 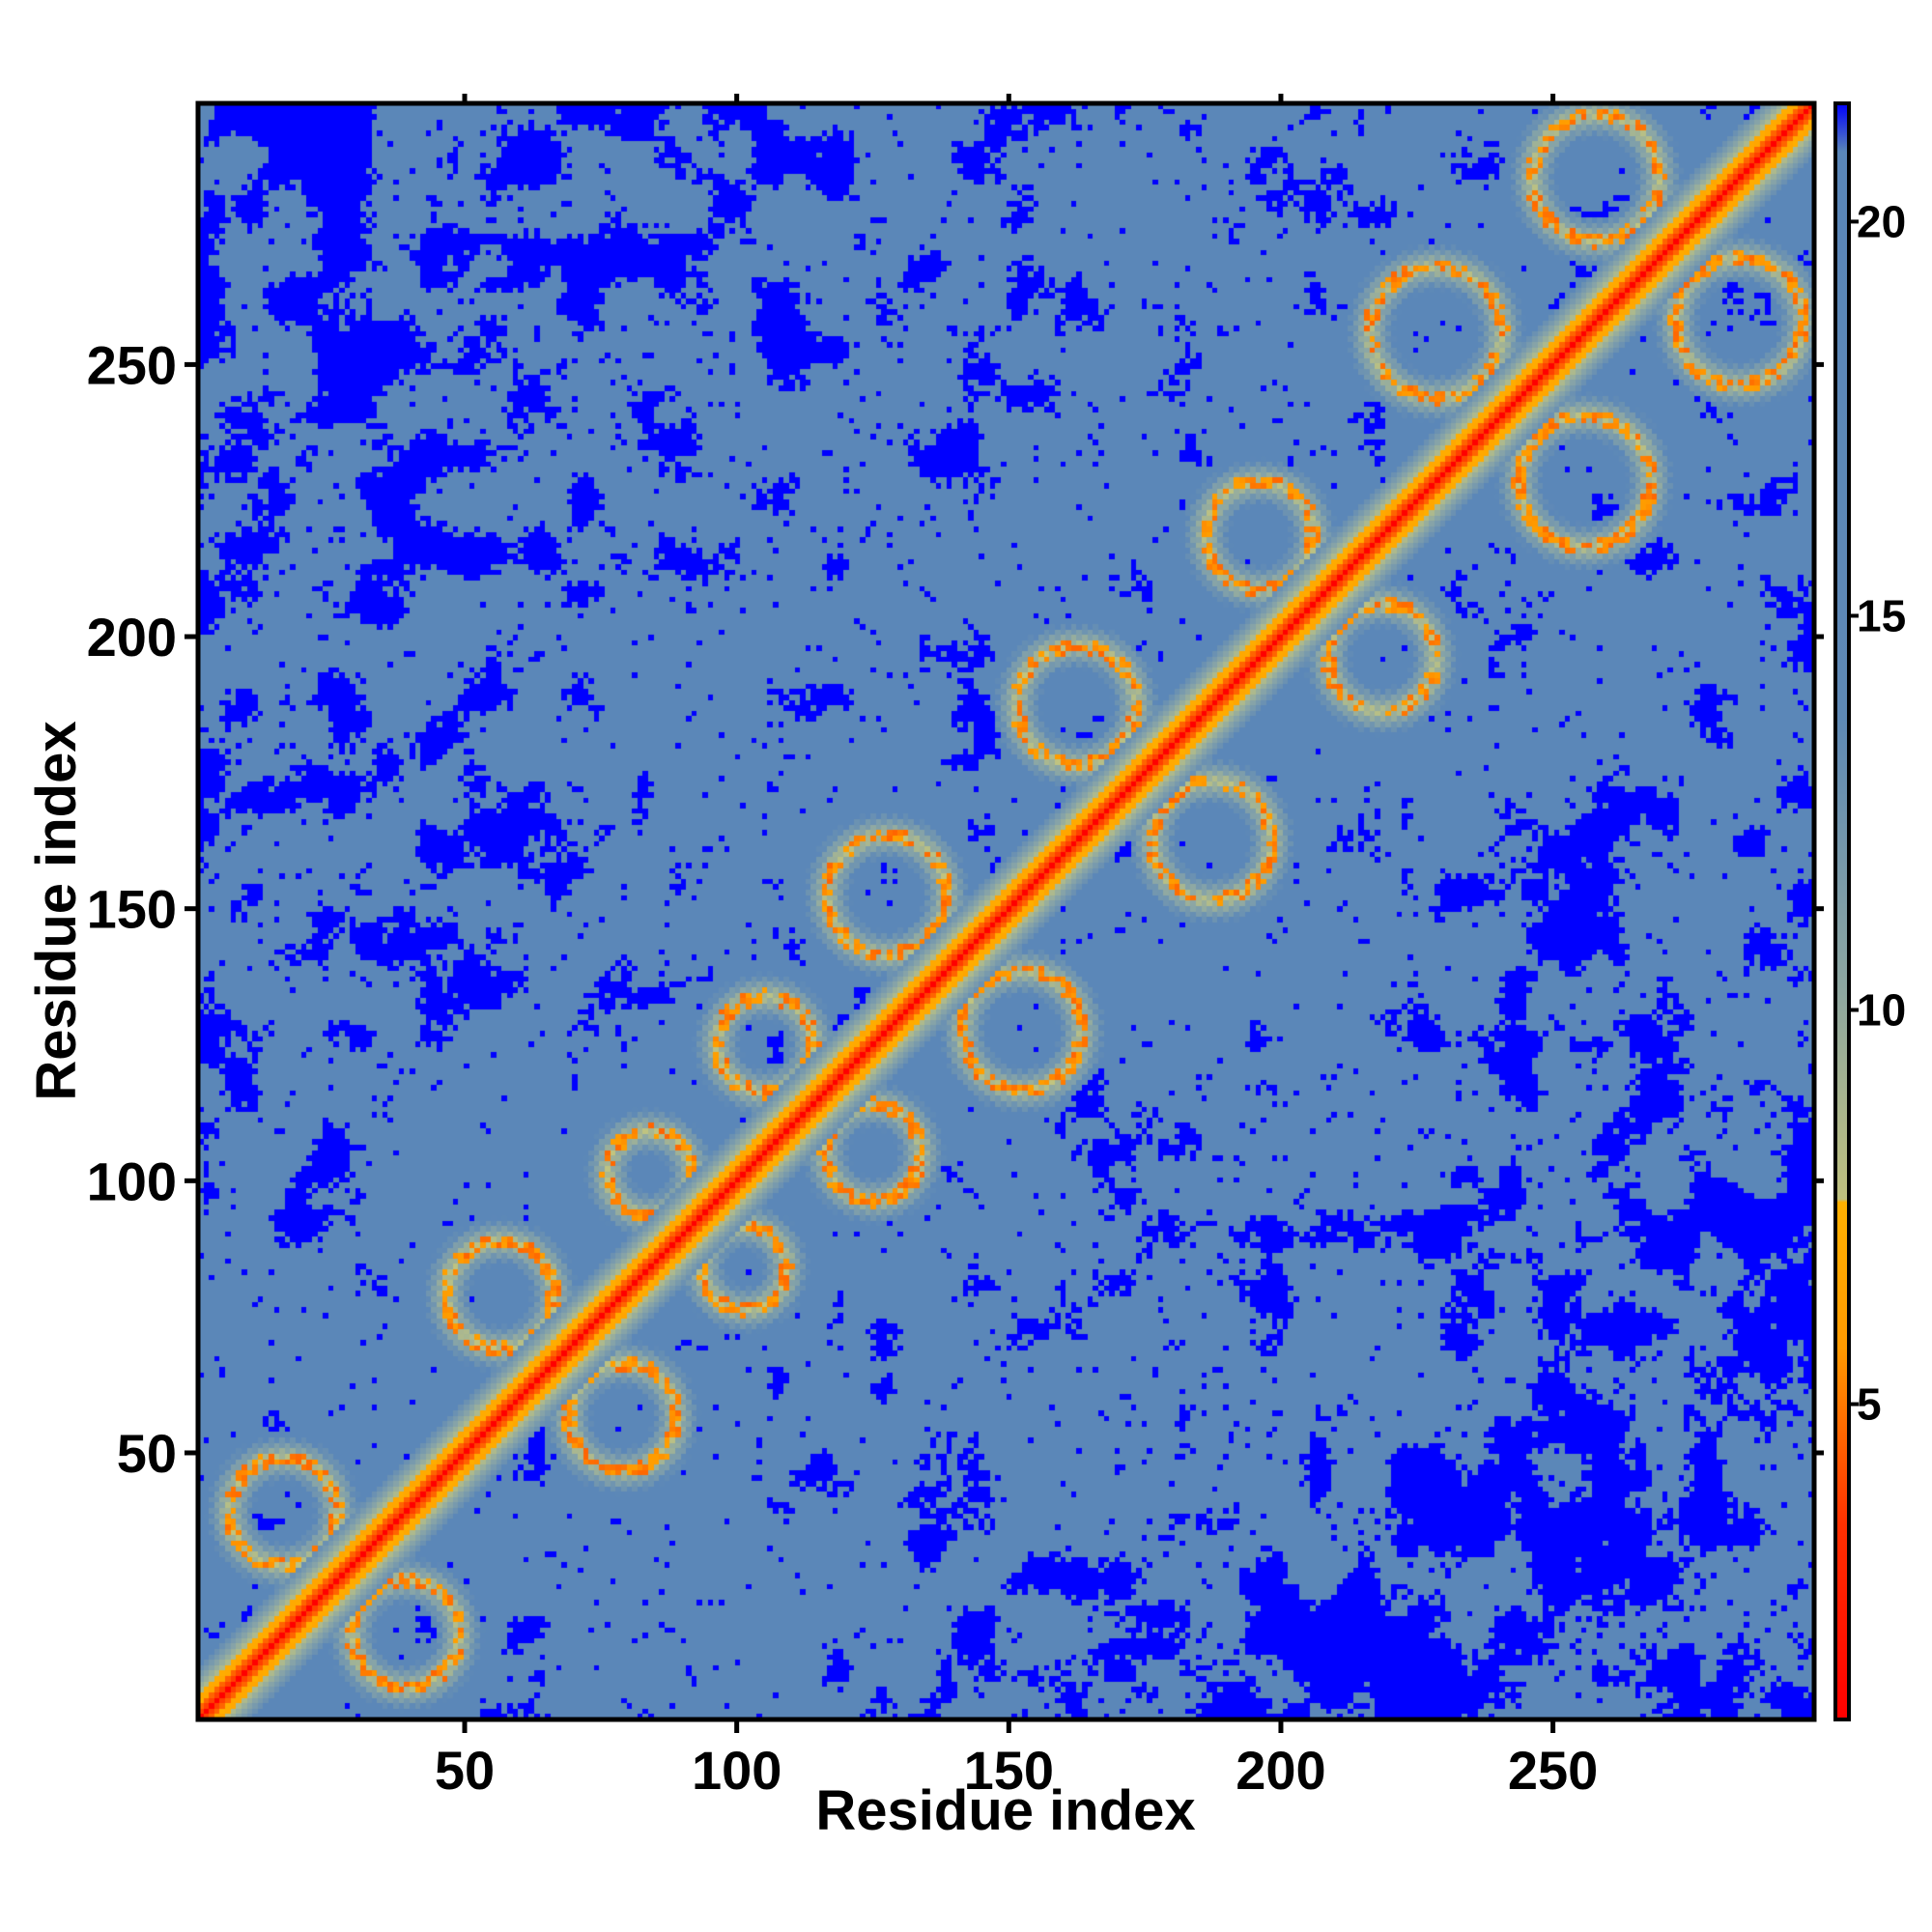 I want to click on x-tick-label: 200, so click(x=1280, y=1770).